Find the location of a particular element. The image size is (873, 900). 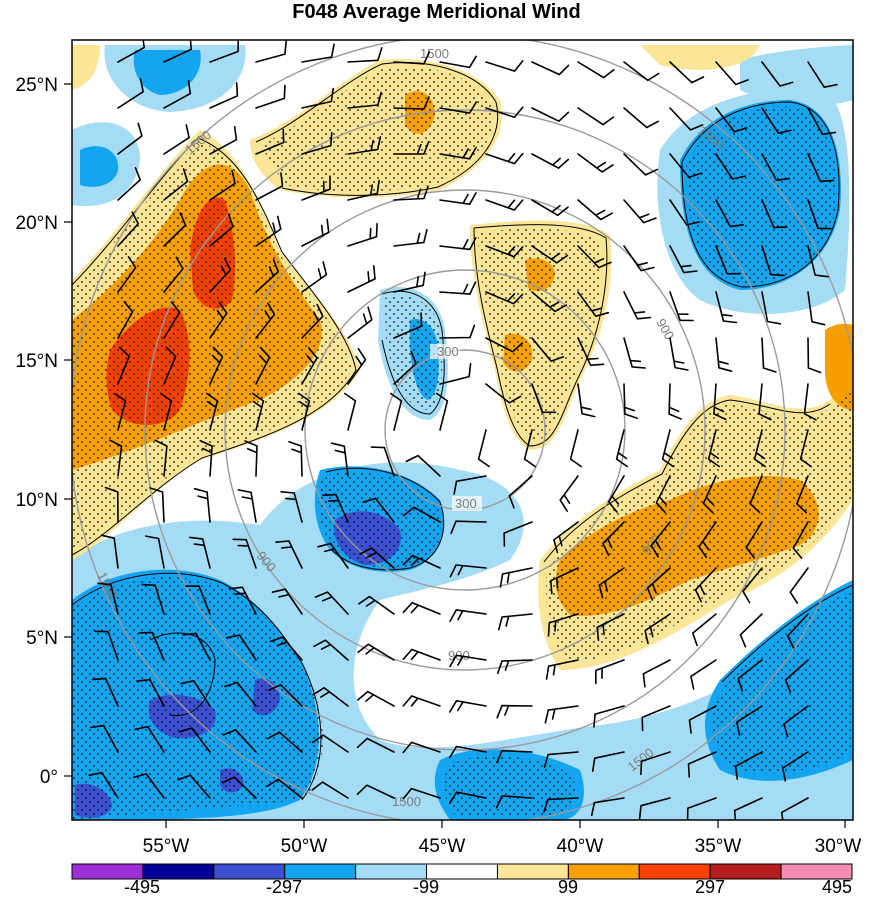

colorbar-label: 297 is located at coordinates (710, 887).